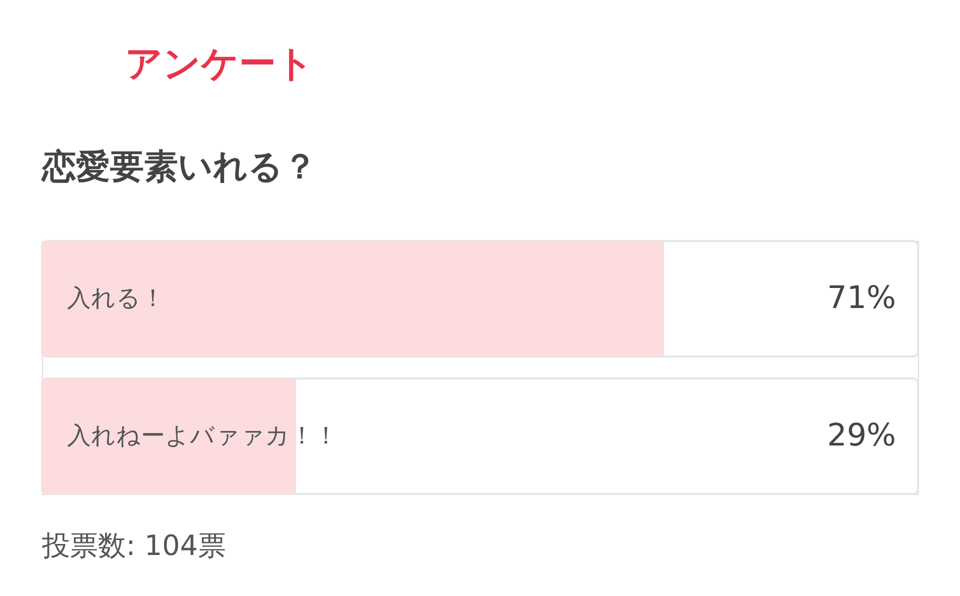 This screenshot has height=596, width=960. Describe the element at coordinates (861, 298) in the screenshot. I see `data-label: 71%` at that location.